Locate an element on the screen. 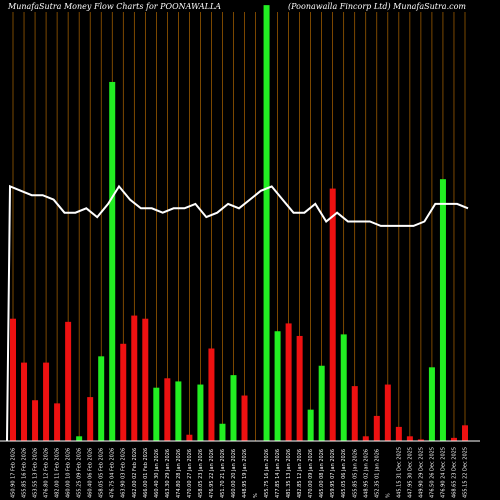 The height and width of the screenshot is (500, 500). x-tick-label: 451.70 21 Jan 2026 is located at coordinates (223, 473).